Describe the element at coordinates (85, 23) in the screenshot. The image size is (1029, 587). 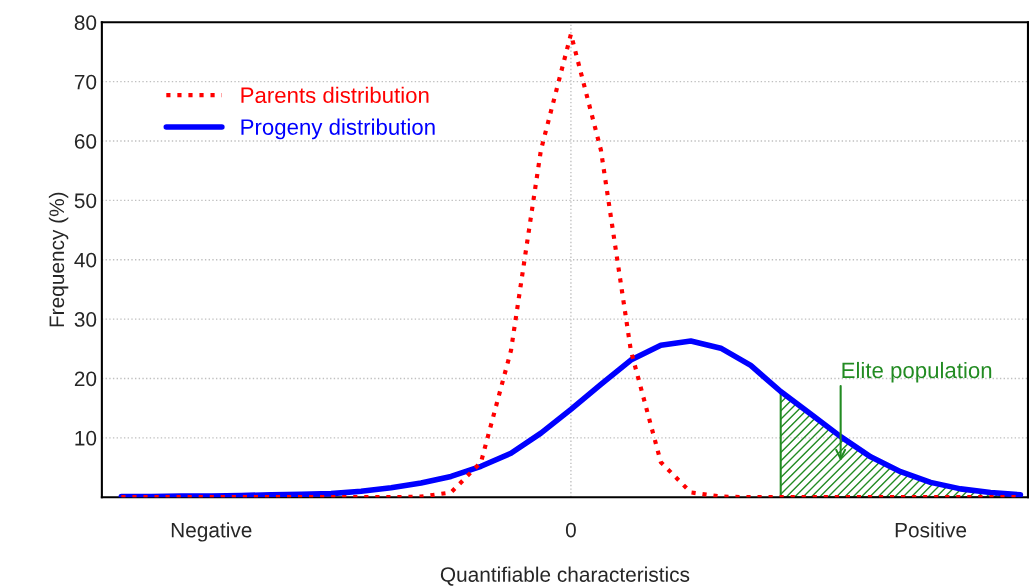
I see `y-tick-label: 80` at that location.